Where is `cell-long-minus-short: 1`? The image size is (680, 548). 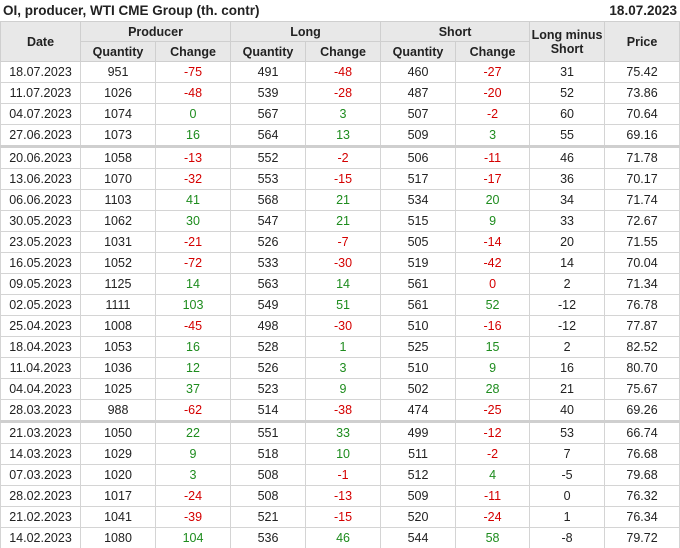
cell-long-minus-short: 1 is located at coordinates (567, 517).